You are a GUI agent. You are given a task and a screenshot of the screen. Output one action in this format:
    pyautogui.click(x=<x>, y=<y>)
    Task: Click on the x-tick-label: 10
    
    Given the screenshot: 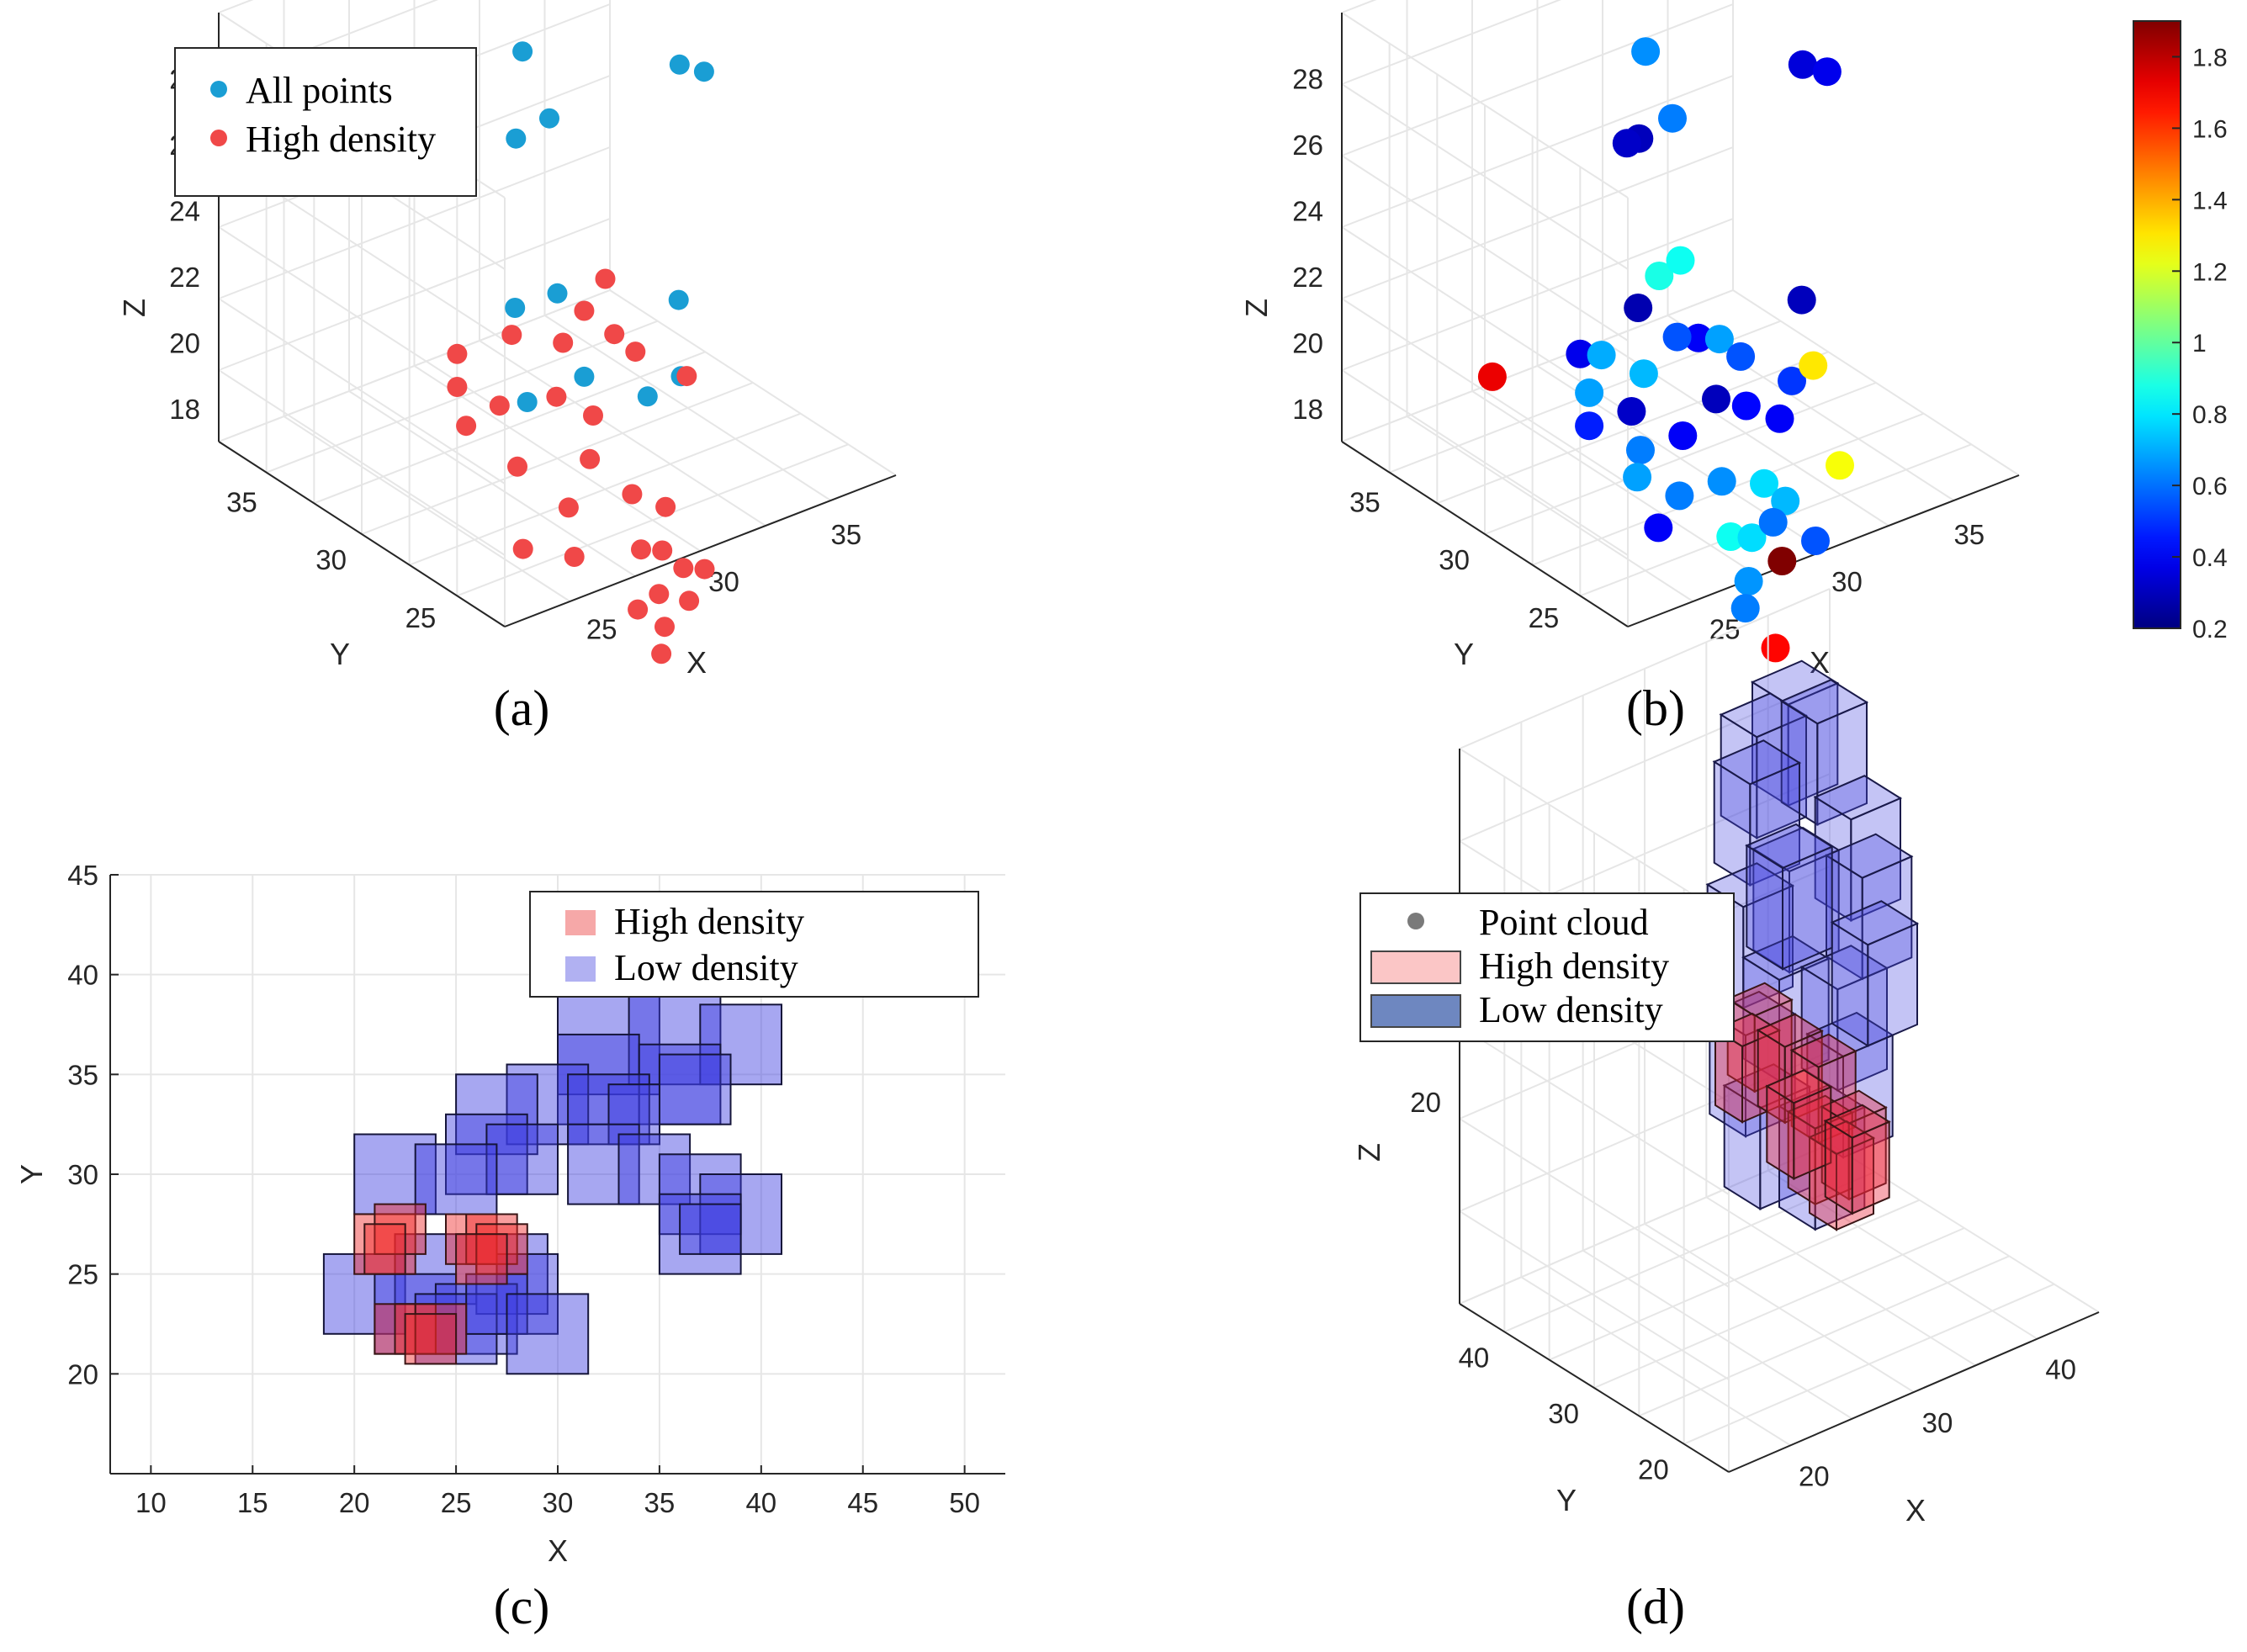 What is the action you would take?
    pyautogui.click(x=151, y=1502)
    